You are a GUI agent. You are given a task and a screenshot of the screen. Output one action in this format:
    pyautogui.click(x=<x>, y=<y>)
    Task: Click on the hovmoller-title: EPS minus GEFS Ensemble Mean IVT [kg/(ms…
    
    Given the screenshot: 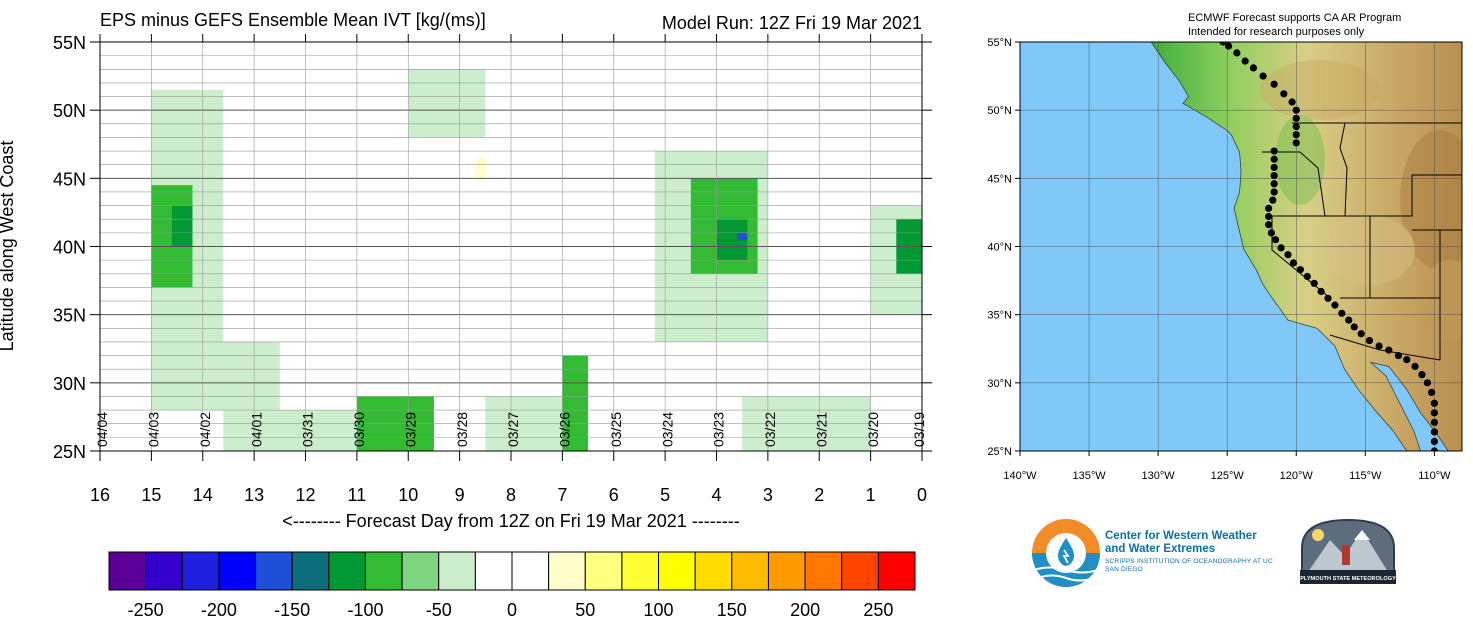 What is the action you would take?
    pyautogui.click(x=293, y=20)
    